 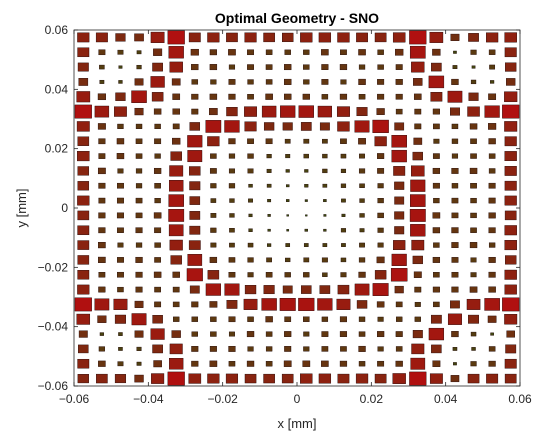 I want to click on x-tick-label: −0.02, so click(x=222, y=399).